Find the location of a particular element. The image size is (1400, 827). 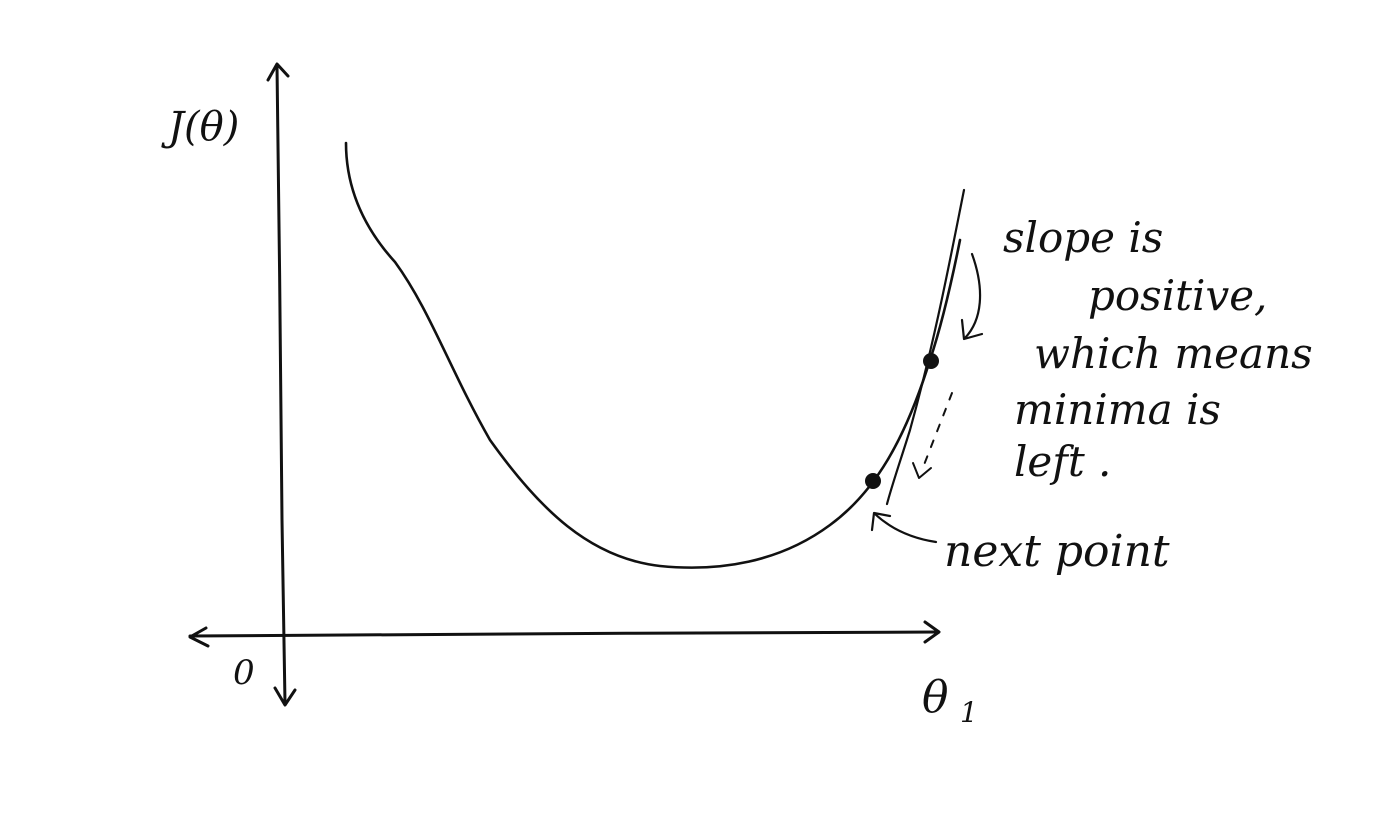

next-point-pointer-arrowhead is located at coordinates (881, 521).